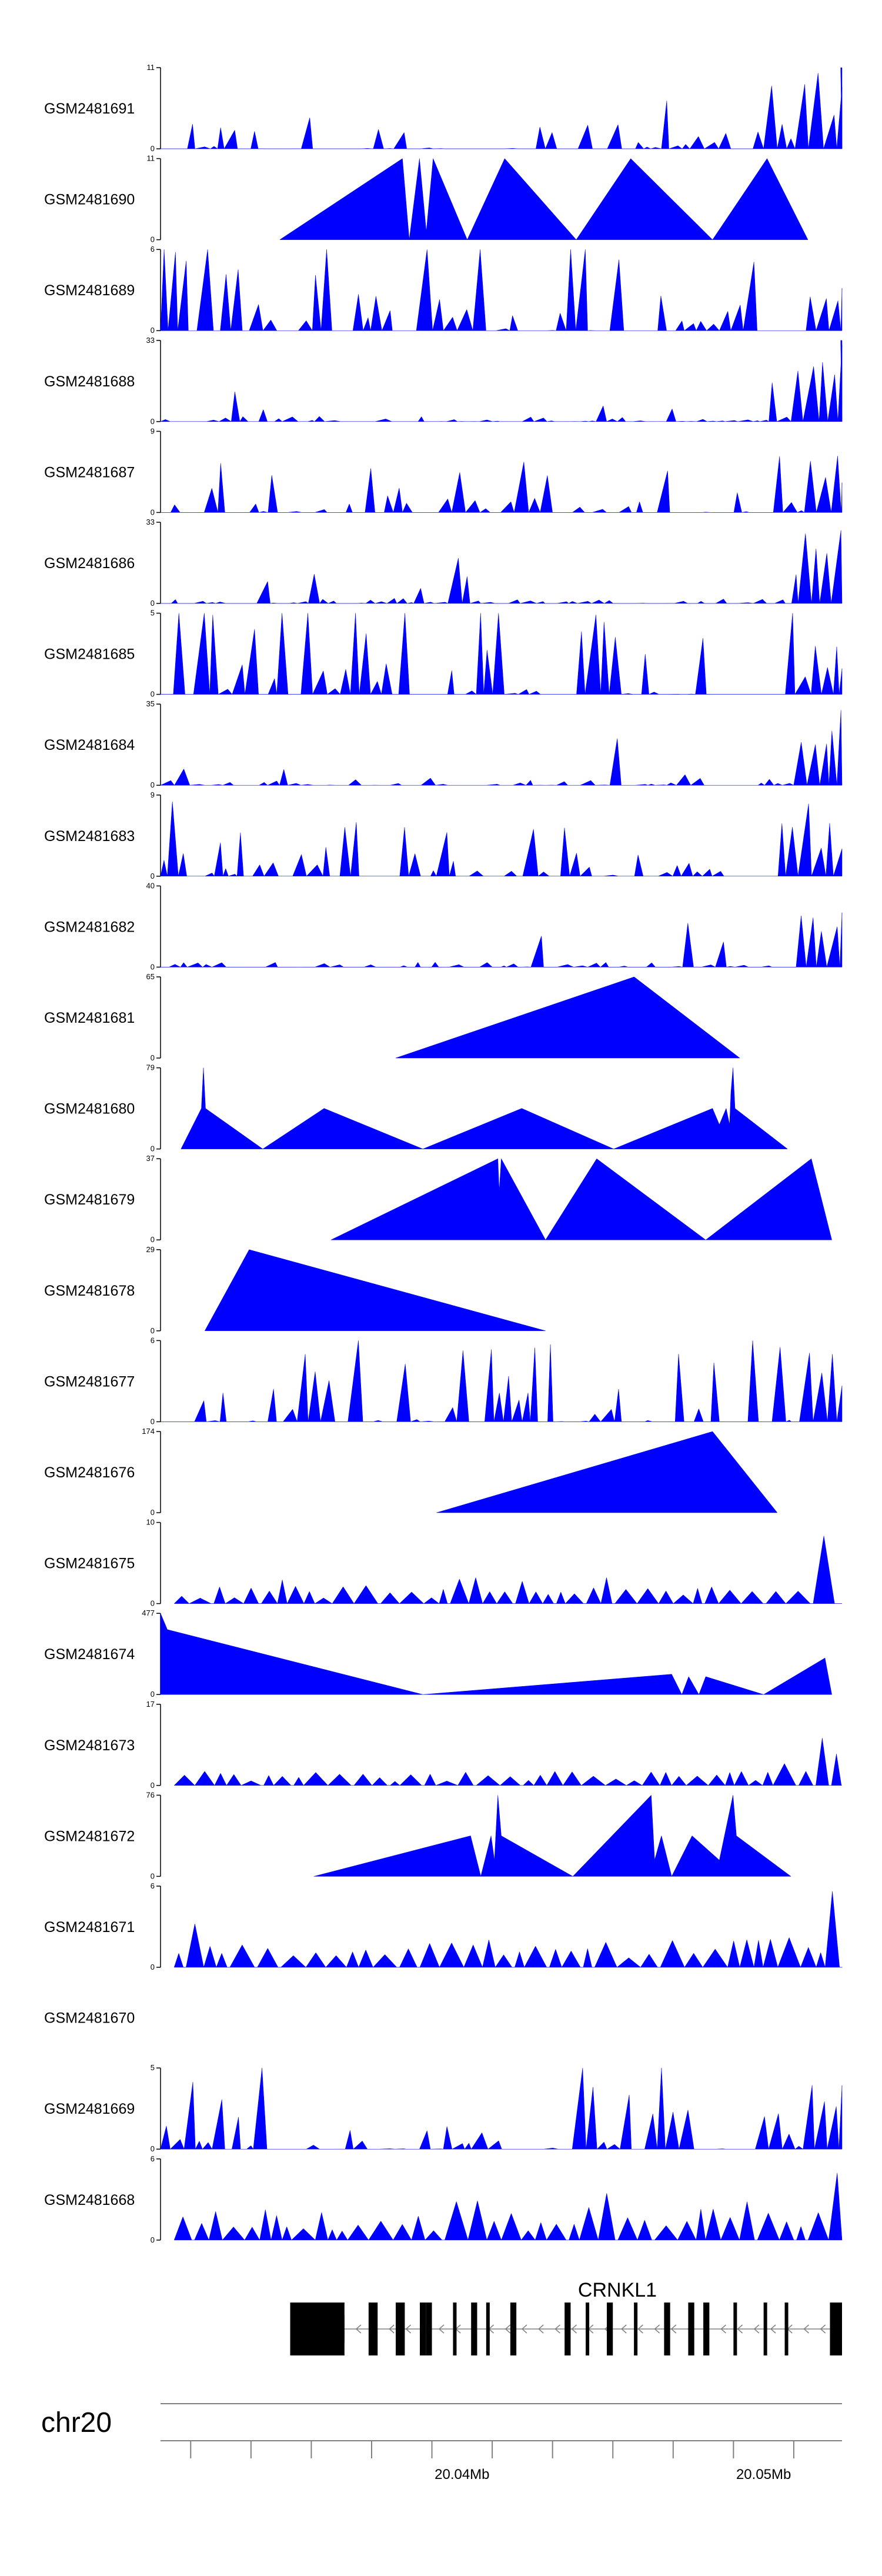 The image size is (882, 2576). Describe the element at coordinates (89, 563) in the screenshot. I see `track-label: GSM2481686` at that location.